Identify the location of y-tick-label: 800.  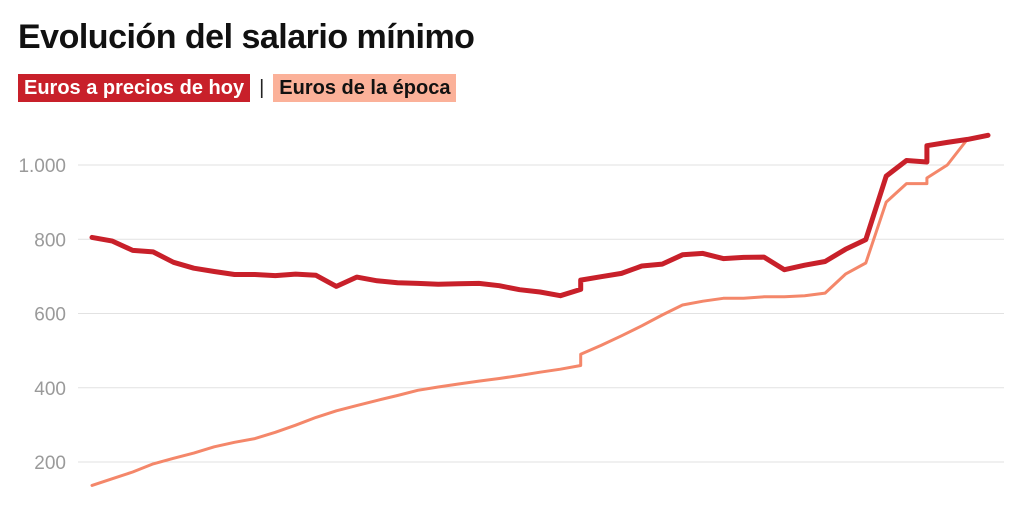
(50, 240).